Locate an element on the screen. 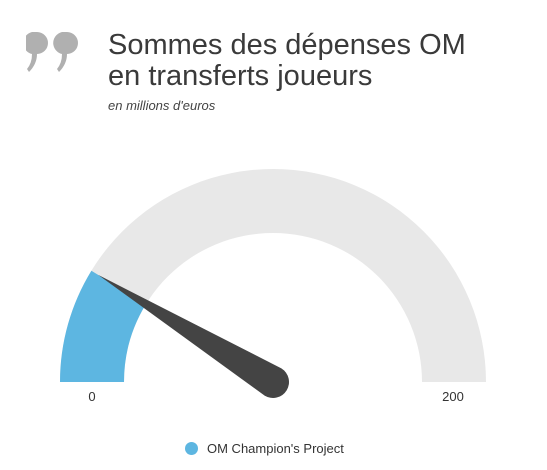 The image size is (547, 470). gauge-min-label: 0 is located at coordinates (92, 396).